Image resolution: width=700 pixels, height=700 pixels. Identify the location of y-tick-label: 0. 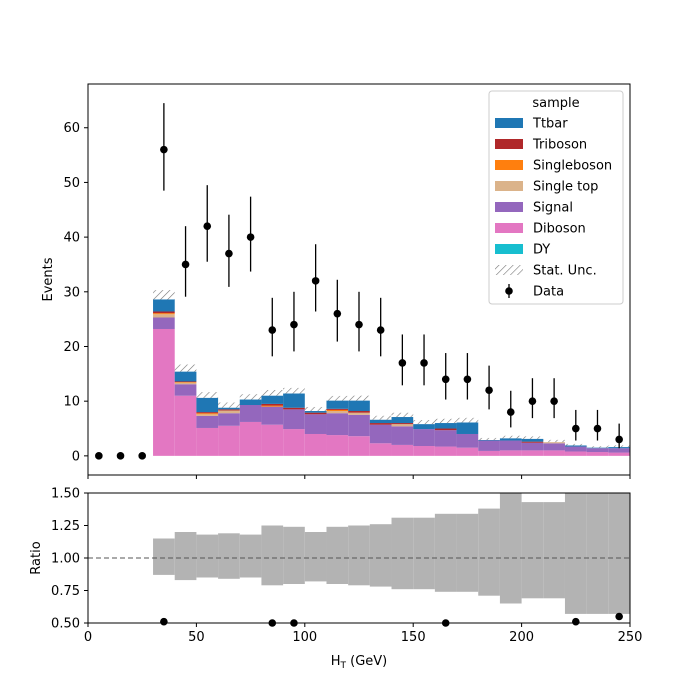
(76, 456).